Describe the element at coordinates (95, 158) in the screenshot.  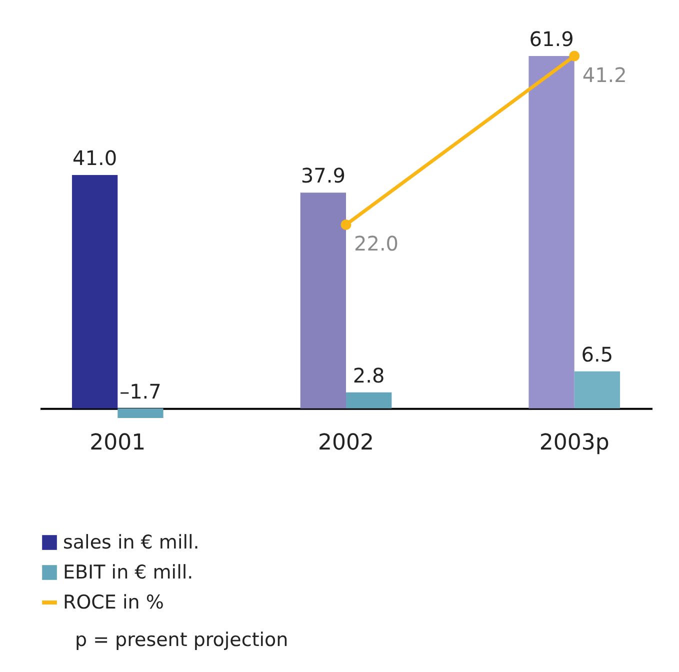
I see `data-label: 41.0` at that location.